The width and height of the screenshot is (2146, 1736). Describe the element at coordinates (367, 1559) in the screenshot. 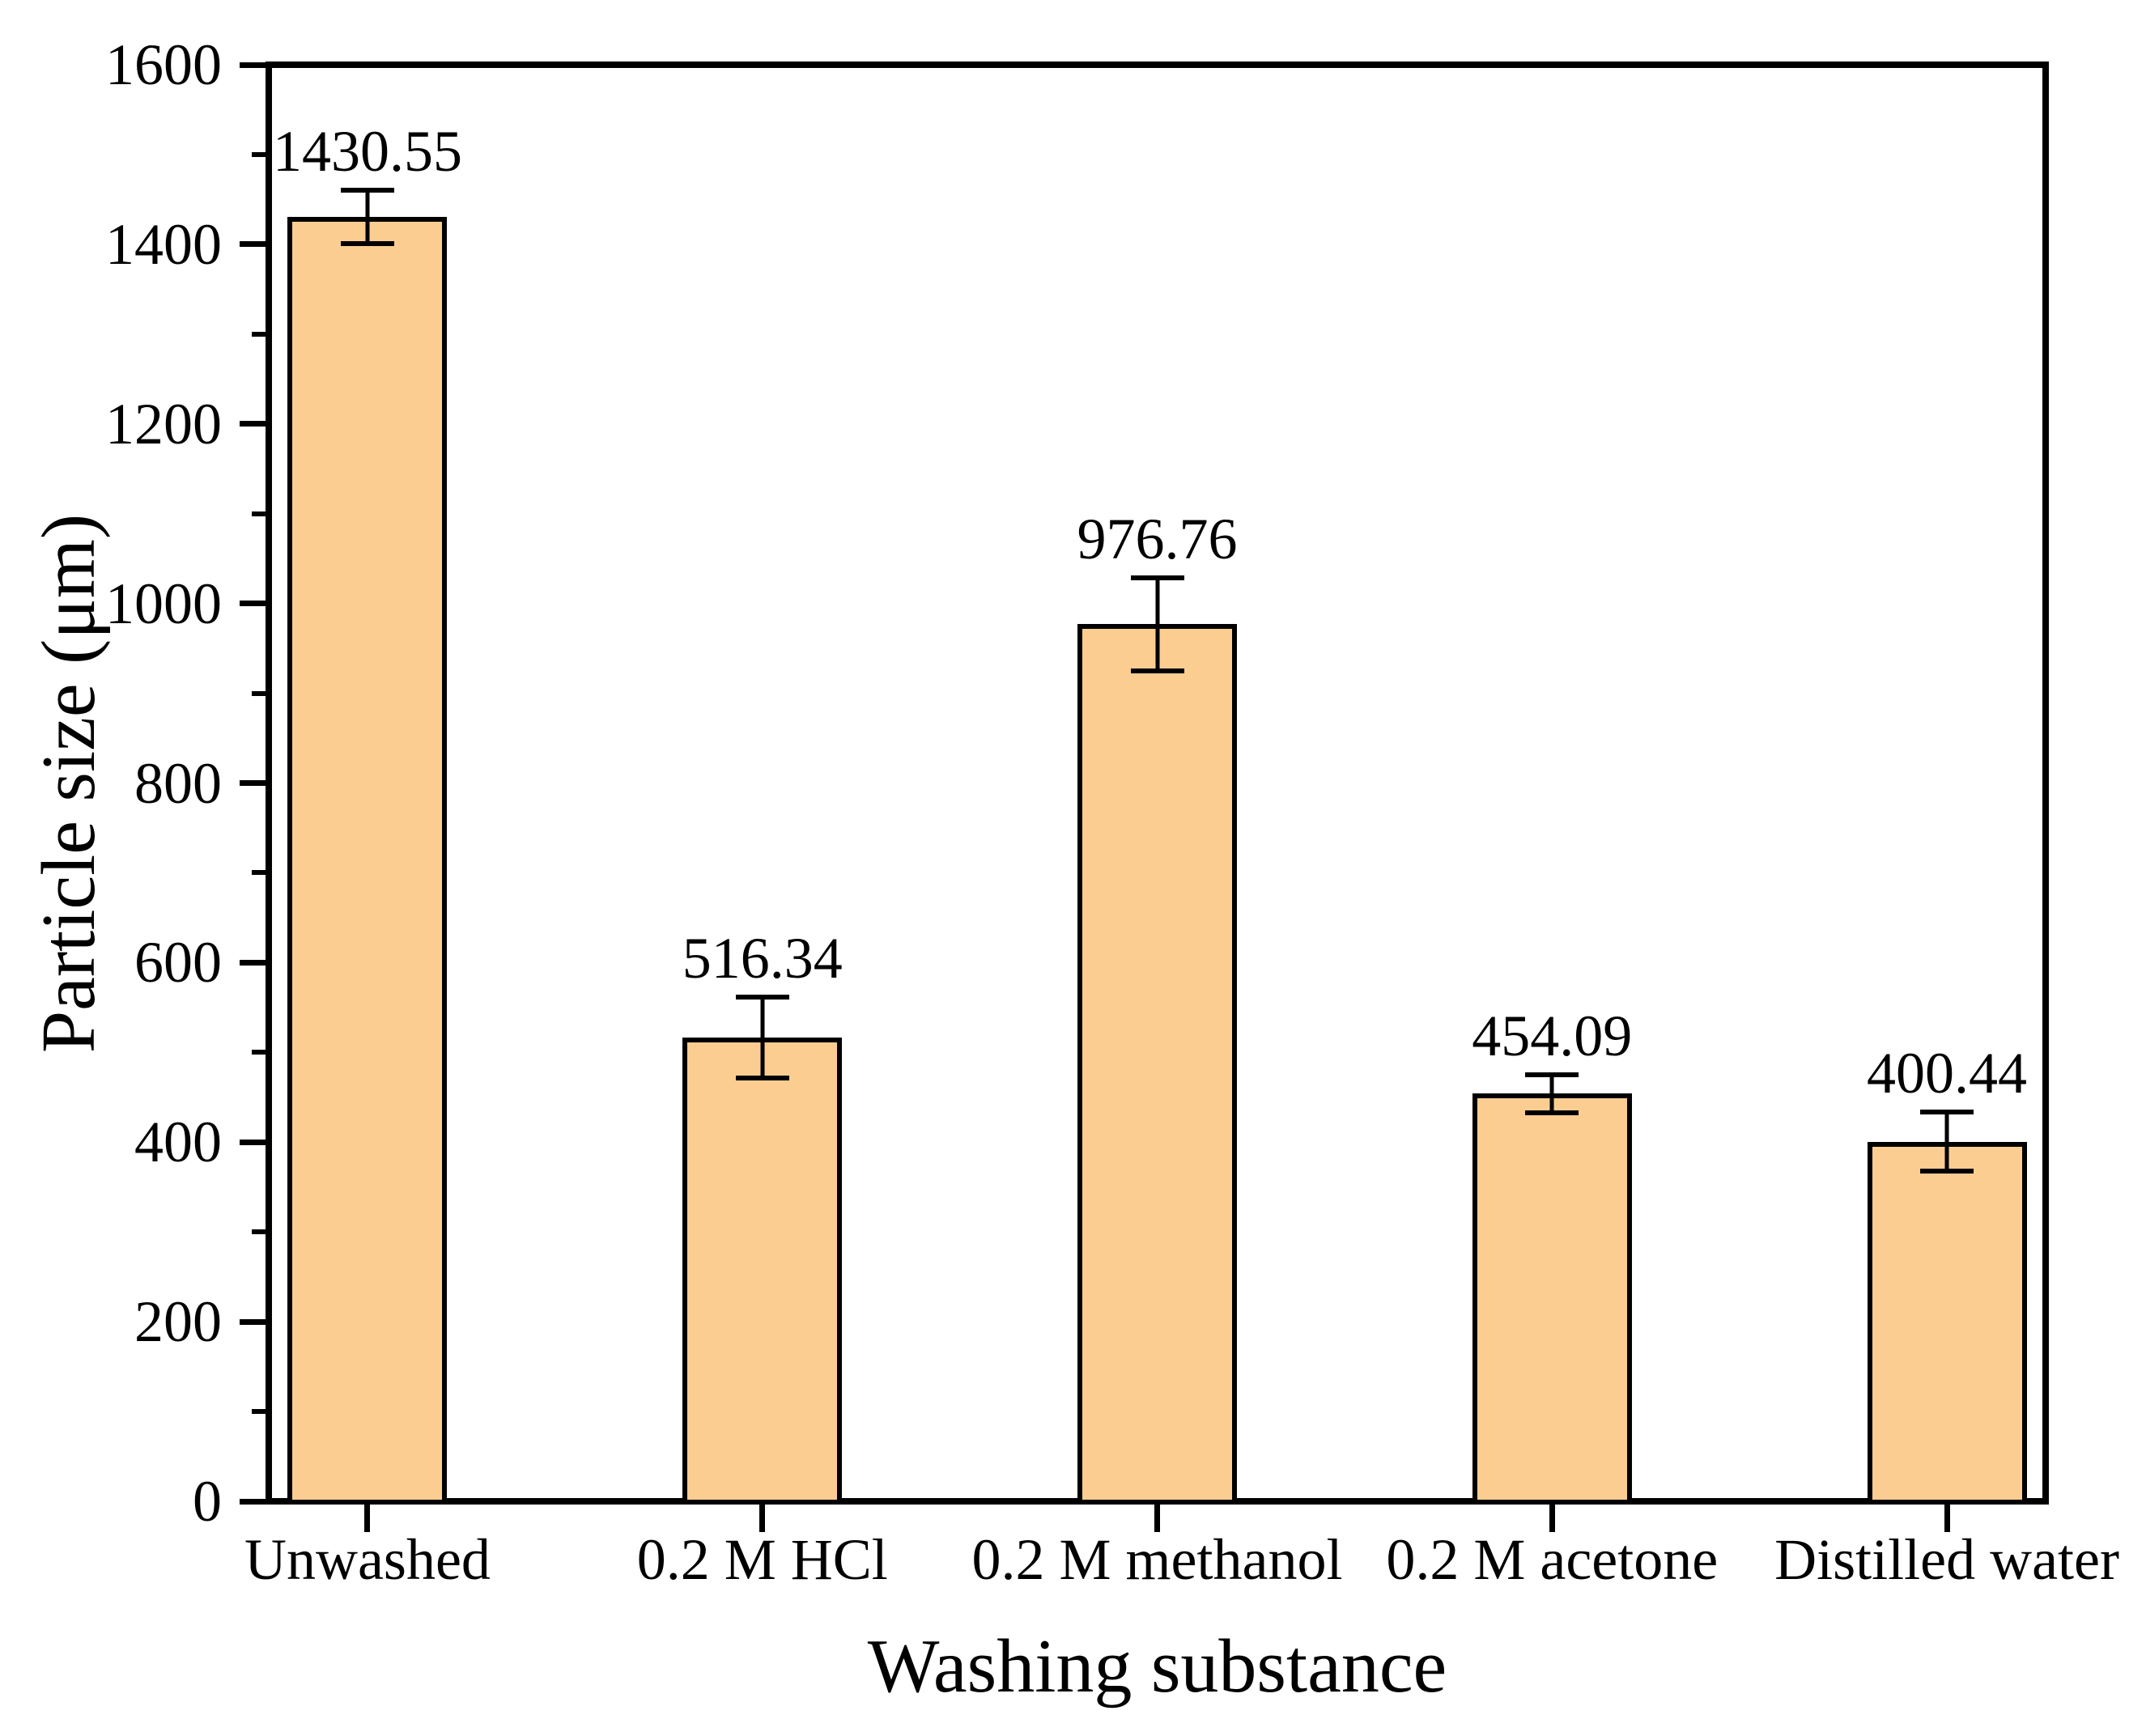

I see `x-tick-label: Unwashed` at that location.